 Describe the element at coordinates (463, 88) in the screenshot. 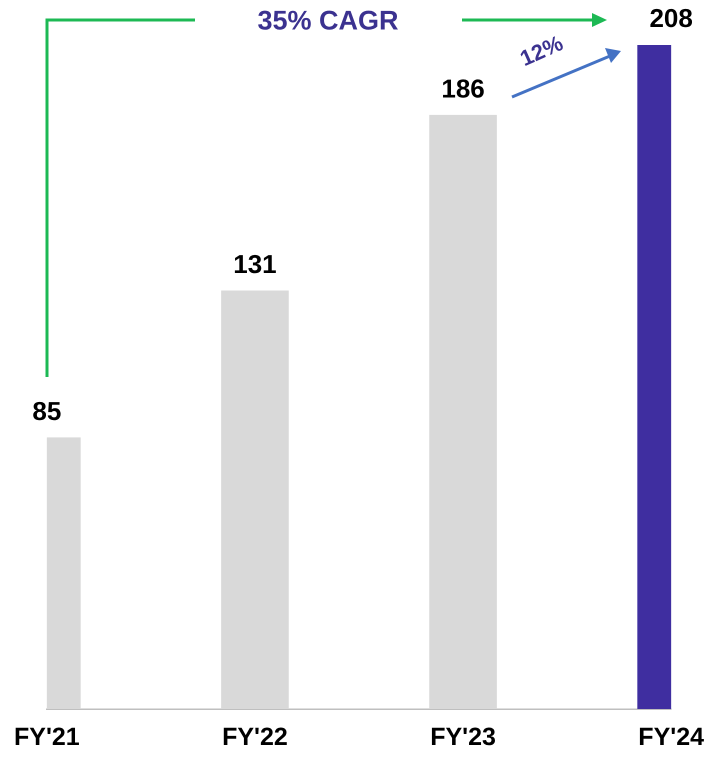

I see `data-label: 186` at that location.